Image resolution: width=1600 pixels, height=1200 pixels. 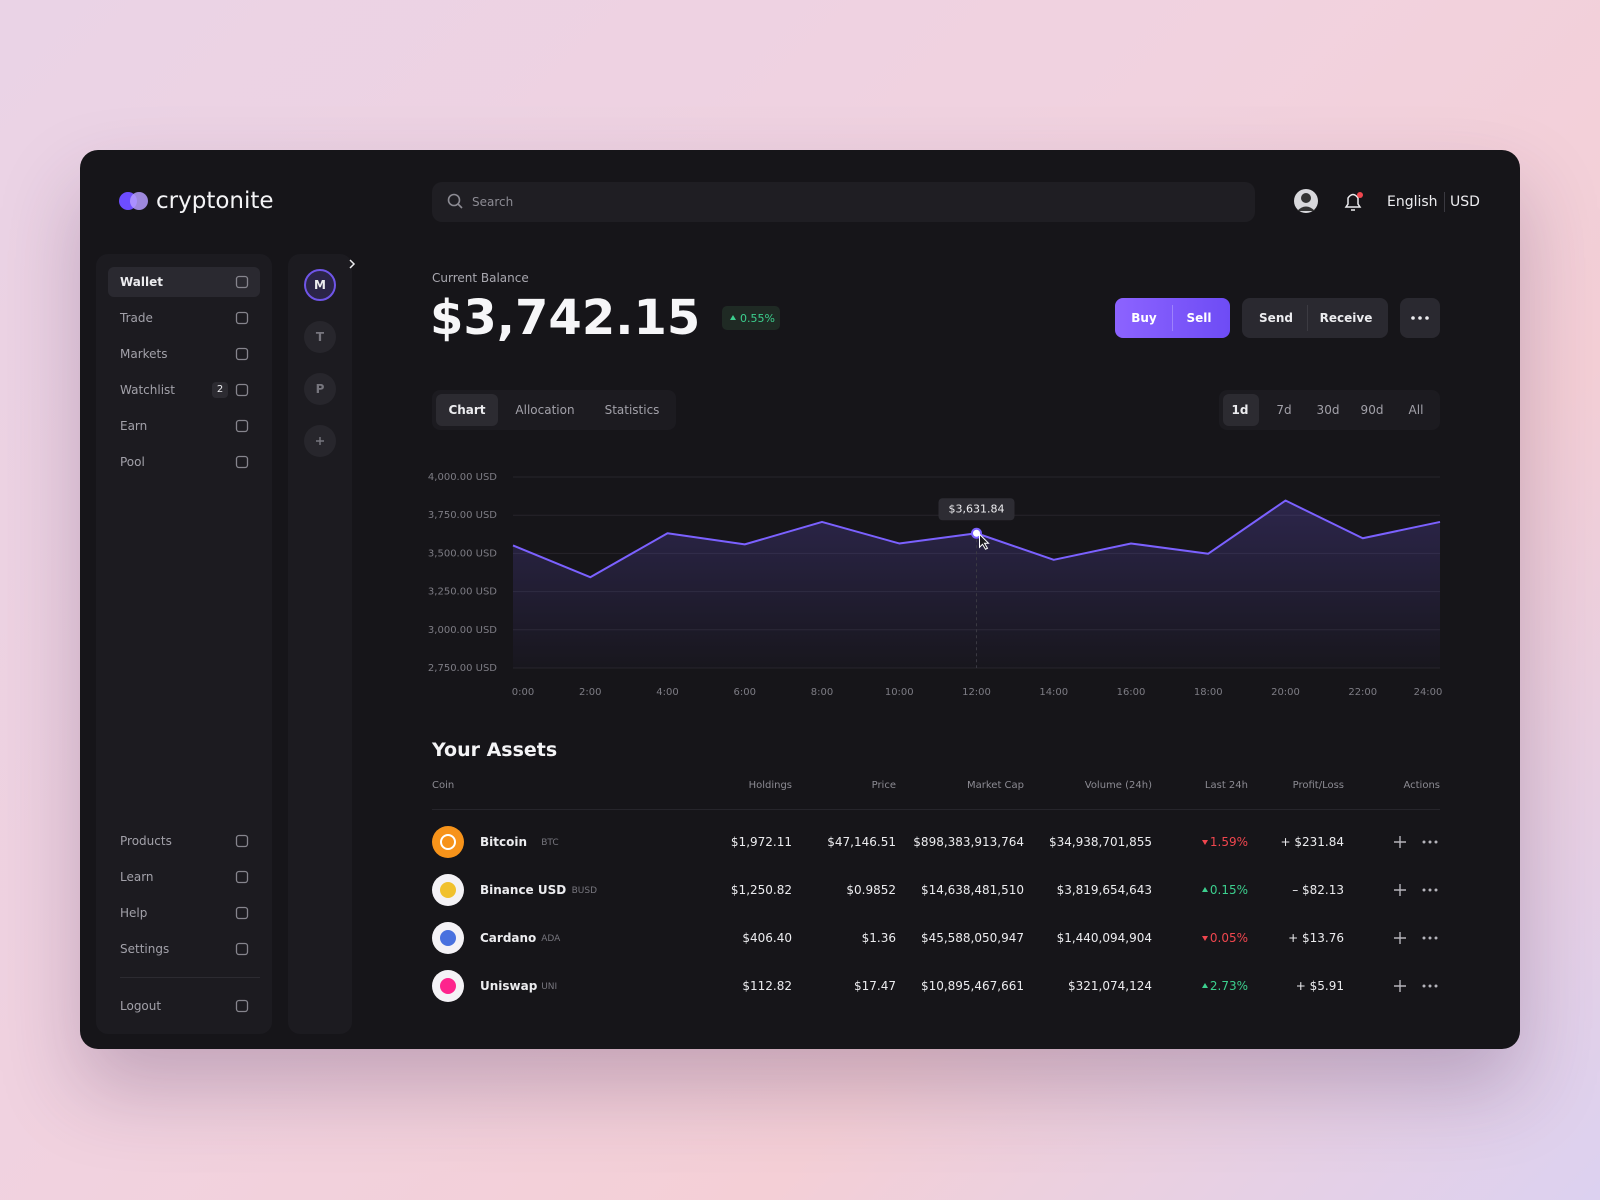 What do you see at coordinates (1306, 201) in the screenshot?
I see `user-avatar` at bounding box center [1306, 201].